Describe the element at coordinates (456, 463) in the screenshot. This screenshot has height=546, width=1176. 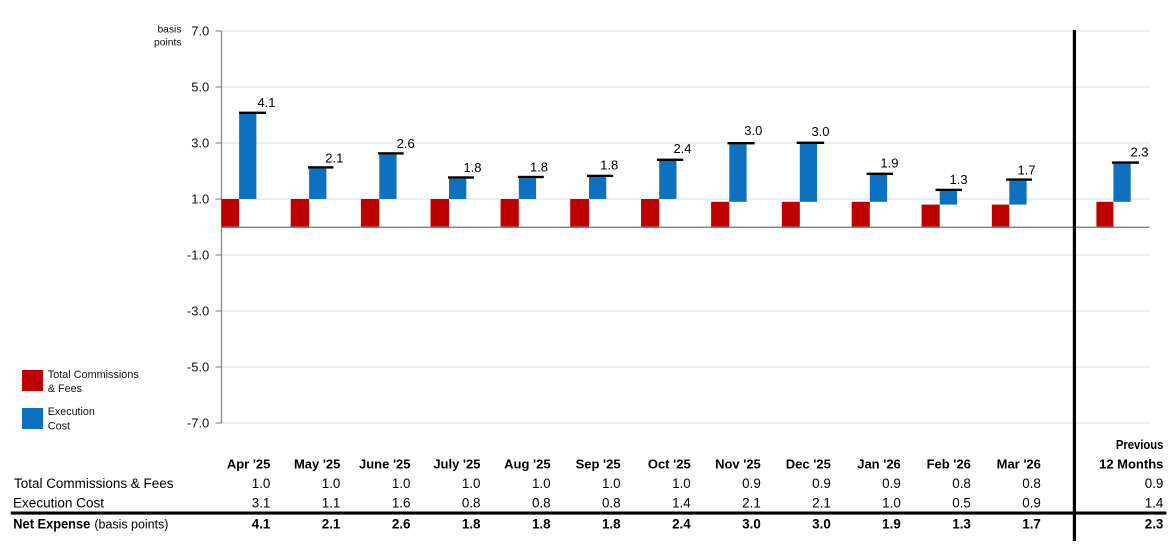
I see `svg-text: July '25` at that location.